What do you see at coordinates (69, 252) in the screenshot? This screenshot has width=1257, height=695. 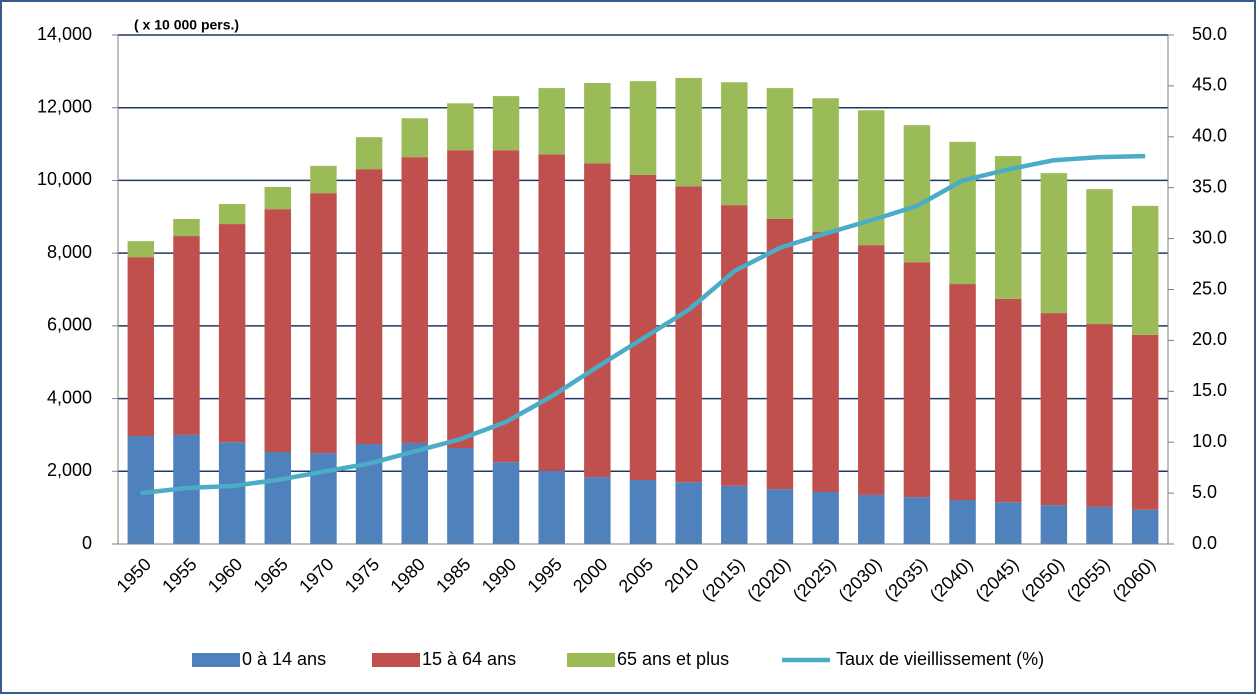 I see `y-tick-label: 8,000` at bounding box center [69, 252].